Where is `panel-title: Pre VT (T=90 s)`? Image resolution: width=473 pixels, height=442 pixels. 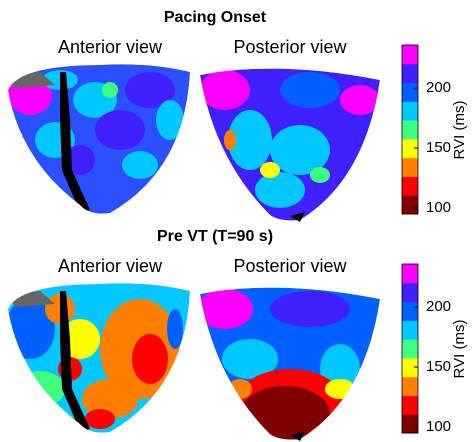 panel-title: Pre VT (T=90 s) is located at coordinates (215, 236).